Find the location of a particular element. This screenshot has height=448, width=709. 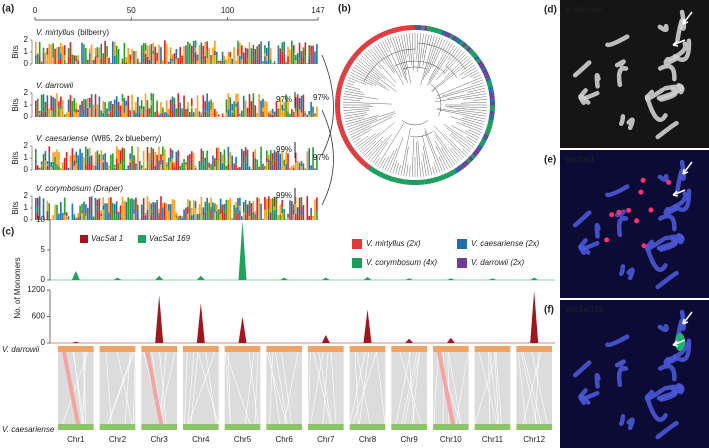

chromosome is located at coordinates (663, 328).